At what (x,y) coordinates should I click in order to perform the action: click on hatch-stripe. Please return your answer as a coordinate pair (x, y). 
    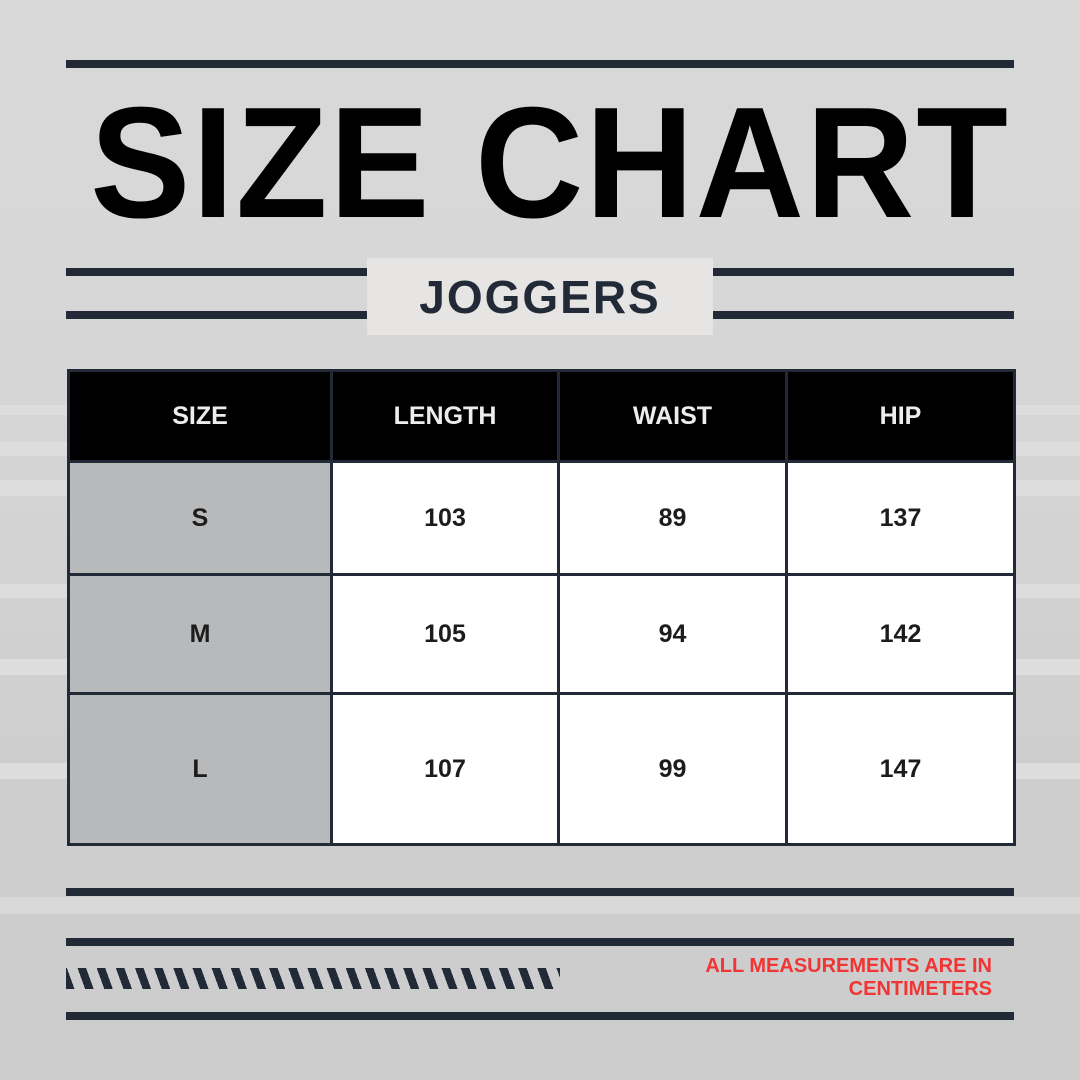
    Looking at the image, I should click on (313, 978).